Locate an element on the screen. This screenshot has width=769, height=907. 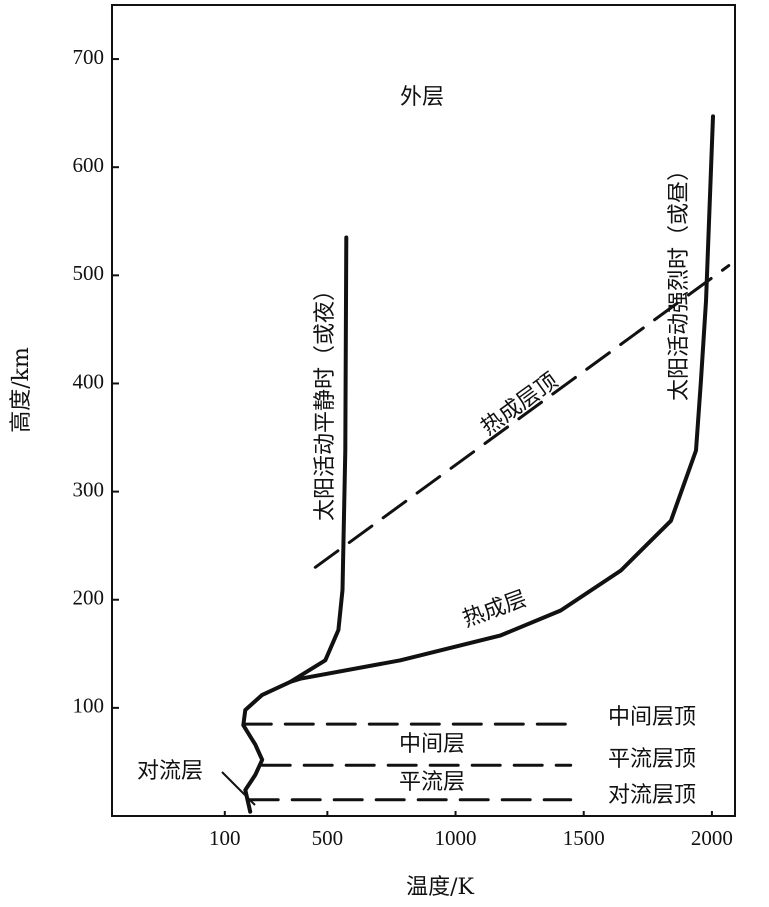
series-label: 热成层顶 is located at coordinates (520, 405).